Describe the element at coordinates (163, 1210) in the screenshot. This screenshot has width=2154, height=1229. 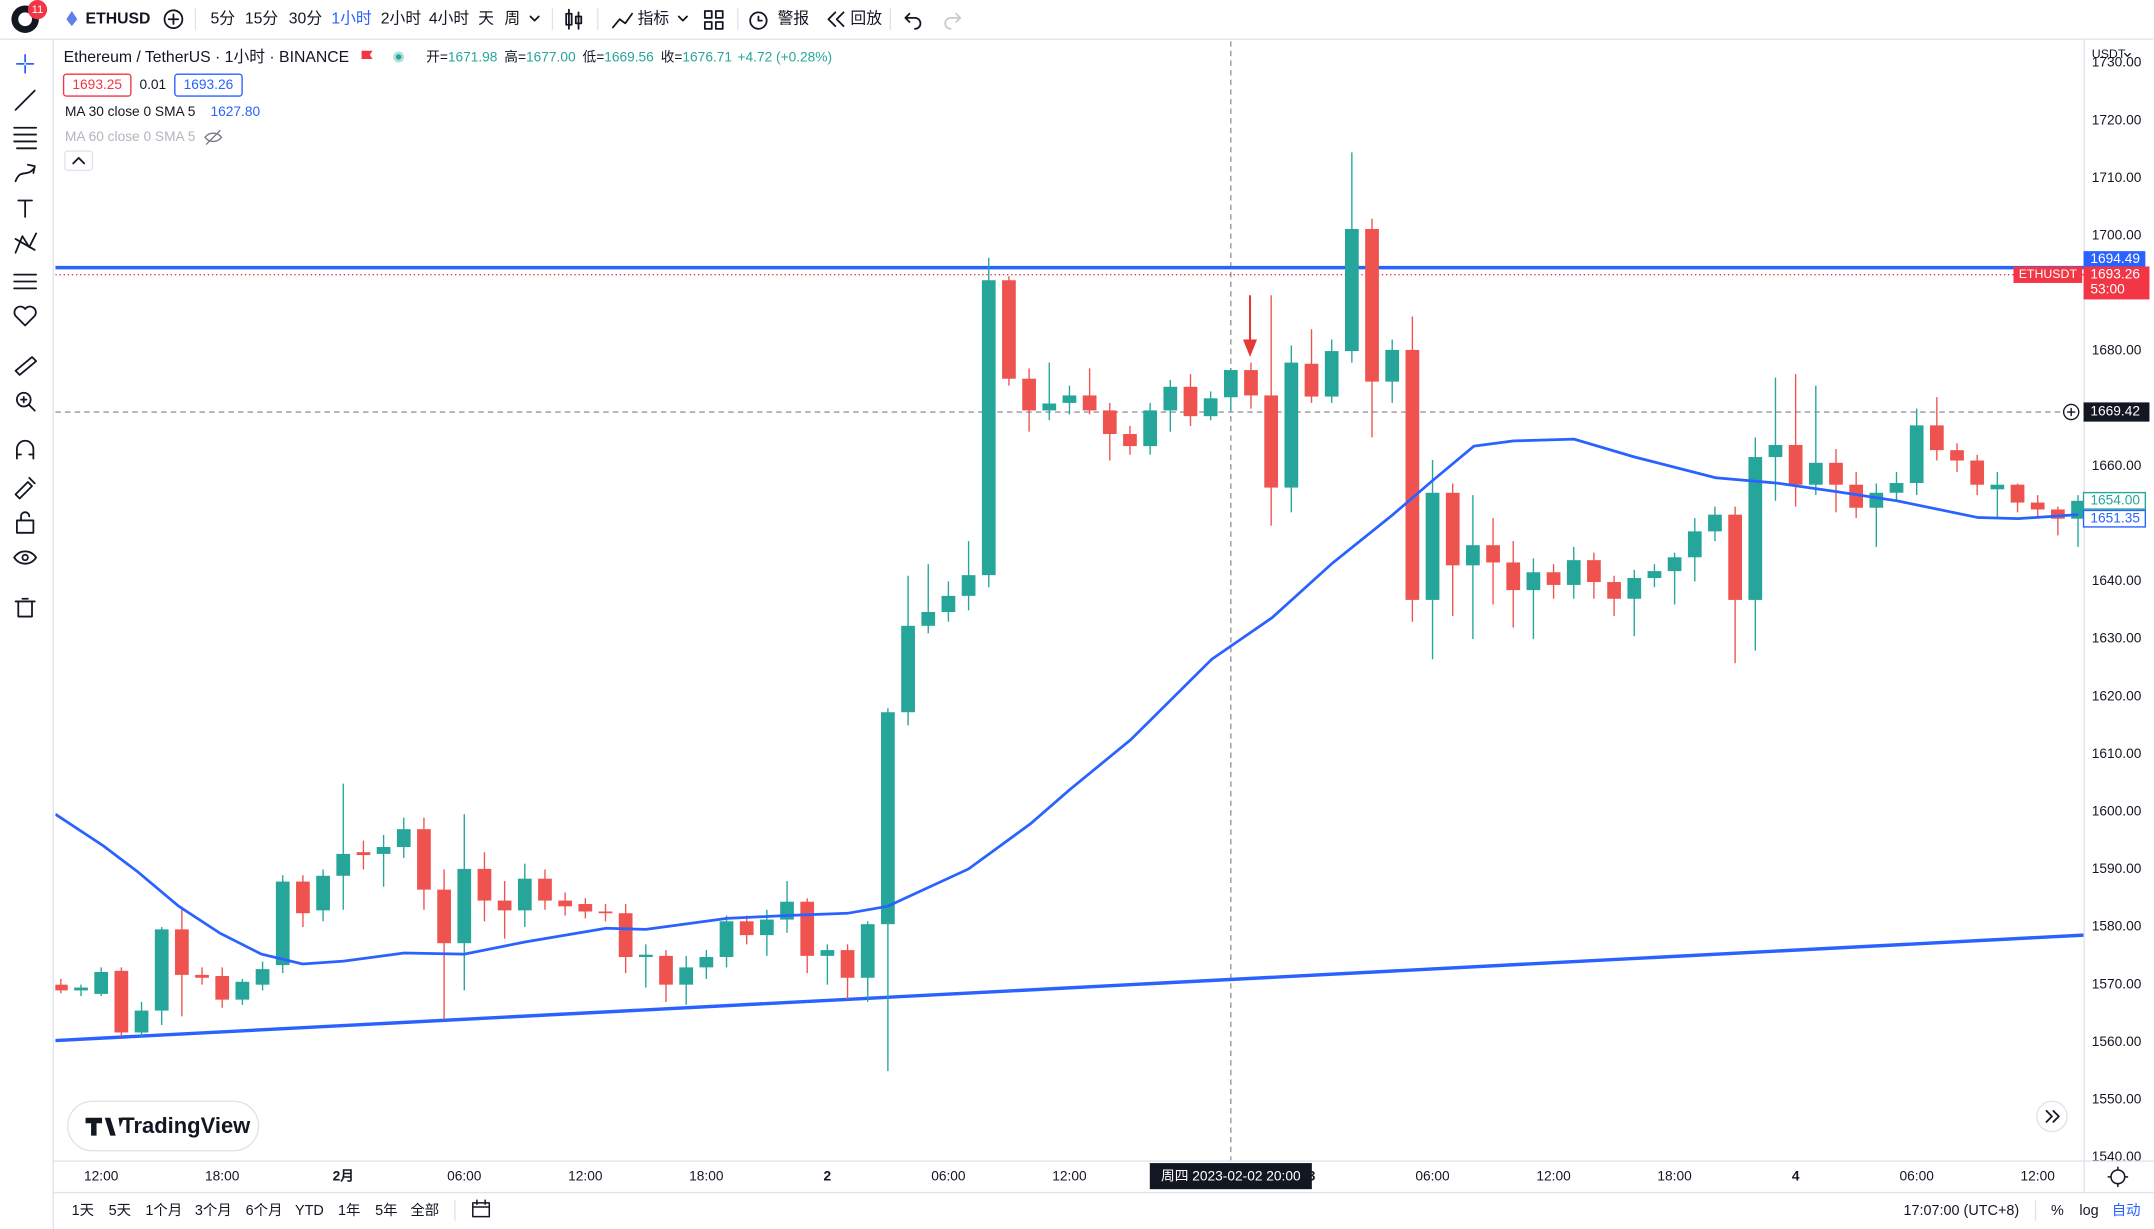
I see `range-button: 1个月` at that location.